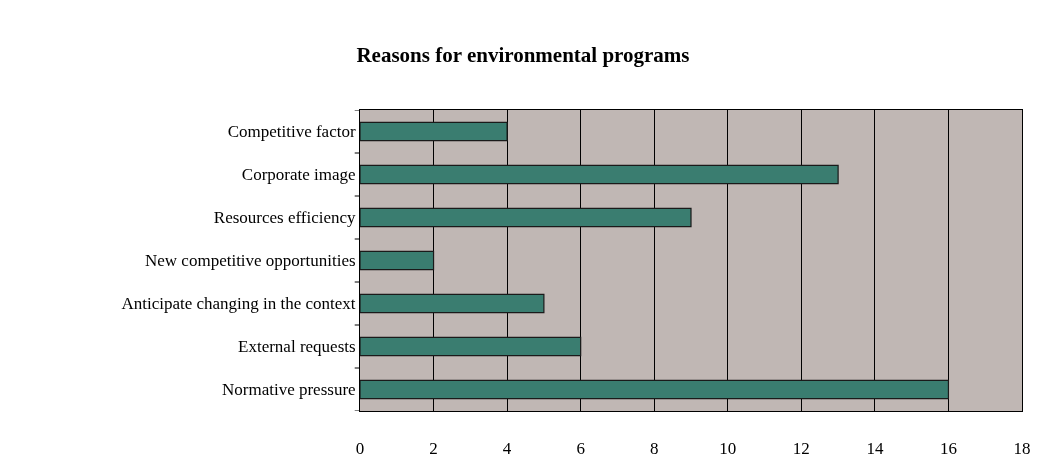  Describe the element at coordinates (291, 132) in the screenshot. I see `y-tick-label: Competitive factor` at that location.